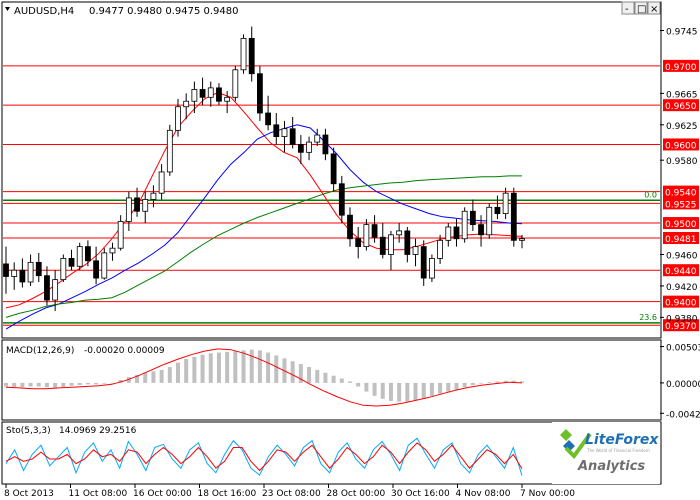 The width and height of the screenshot is (700, 500). I want to click on logo-check-icon, so click(578, 446).